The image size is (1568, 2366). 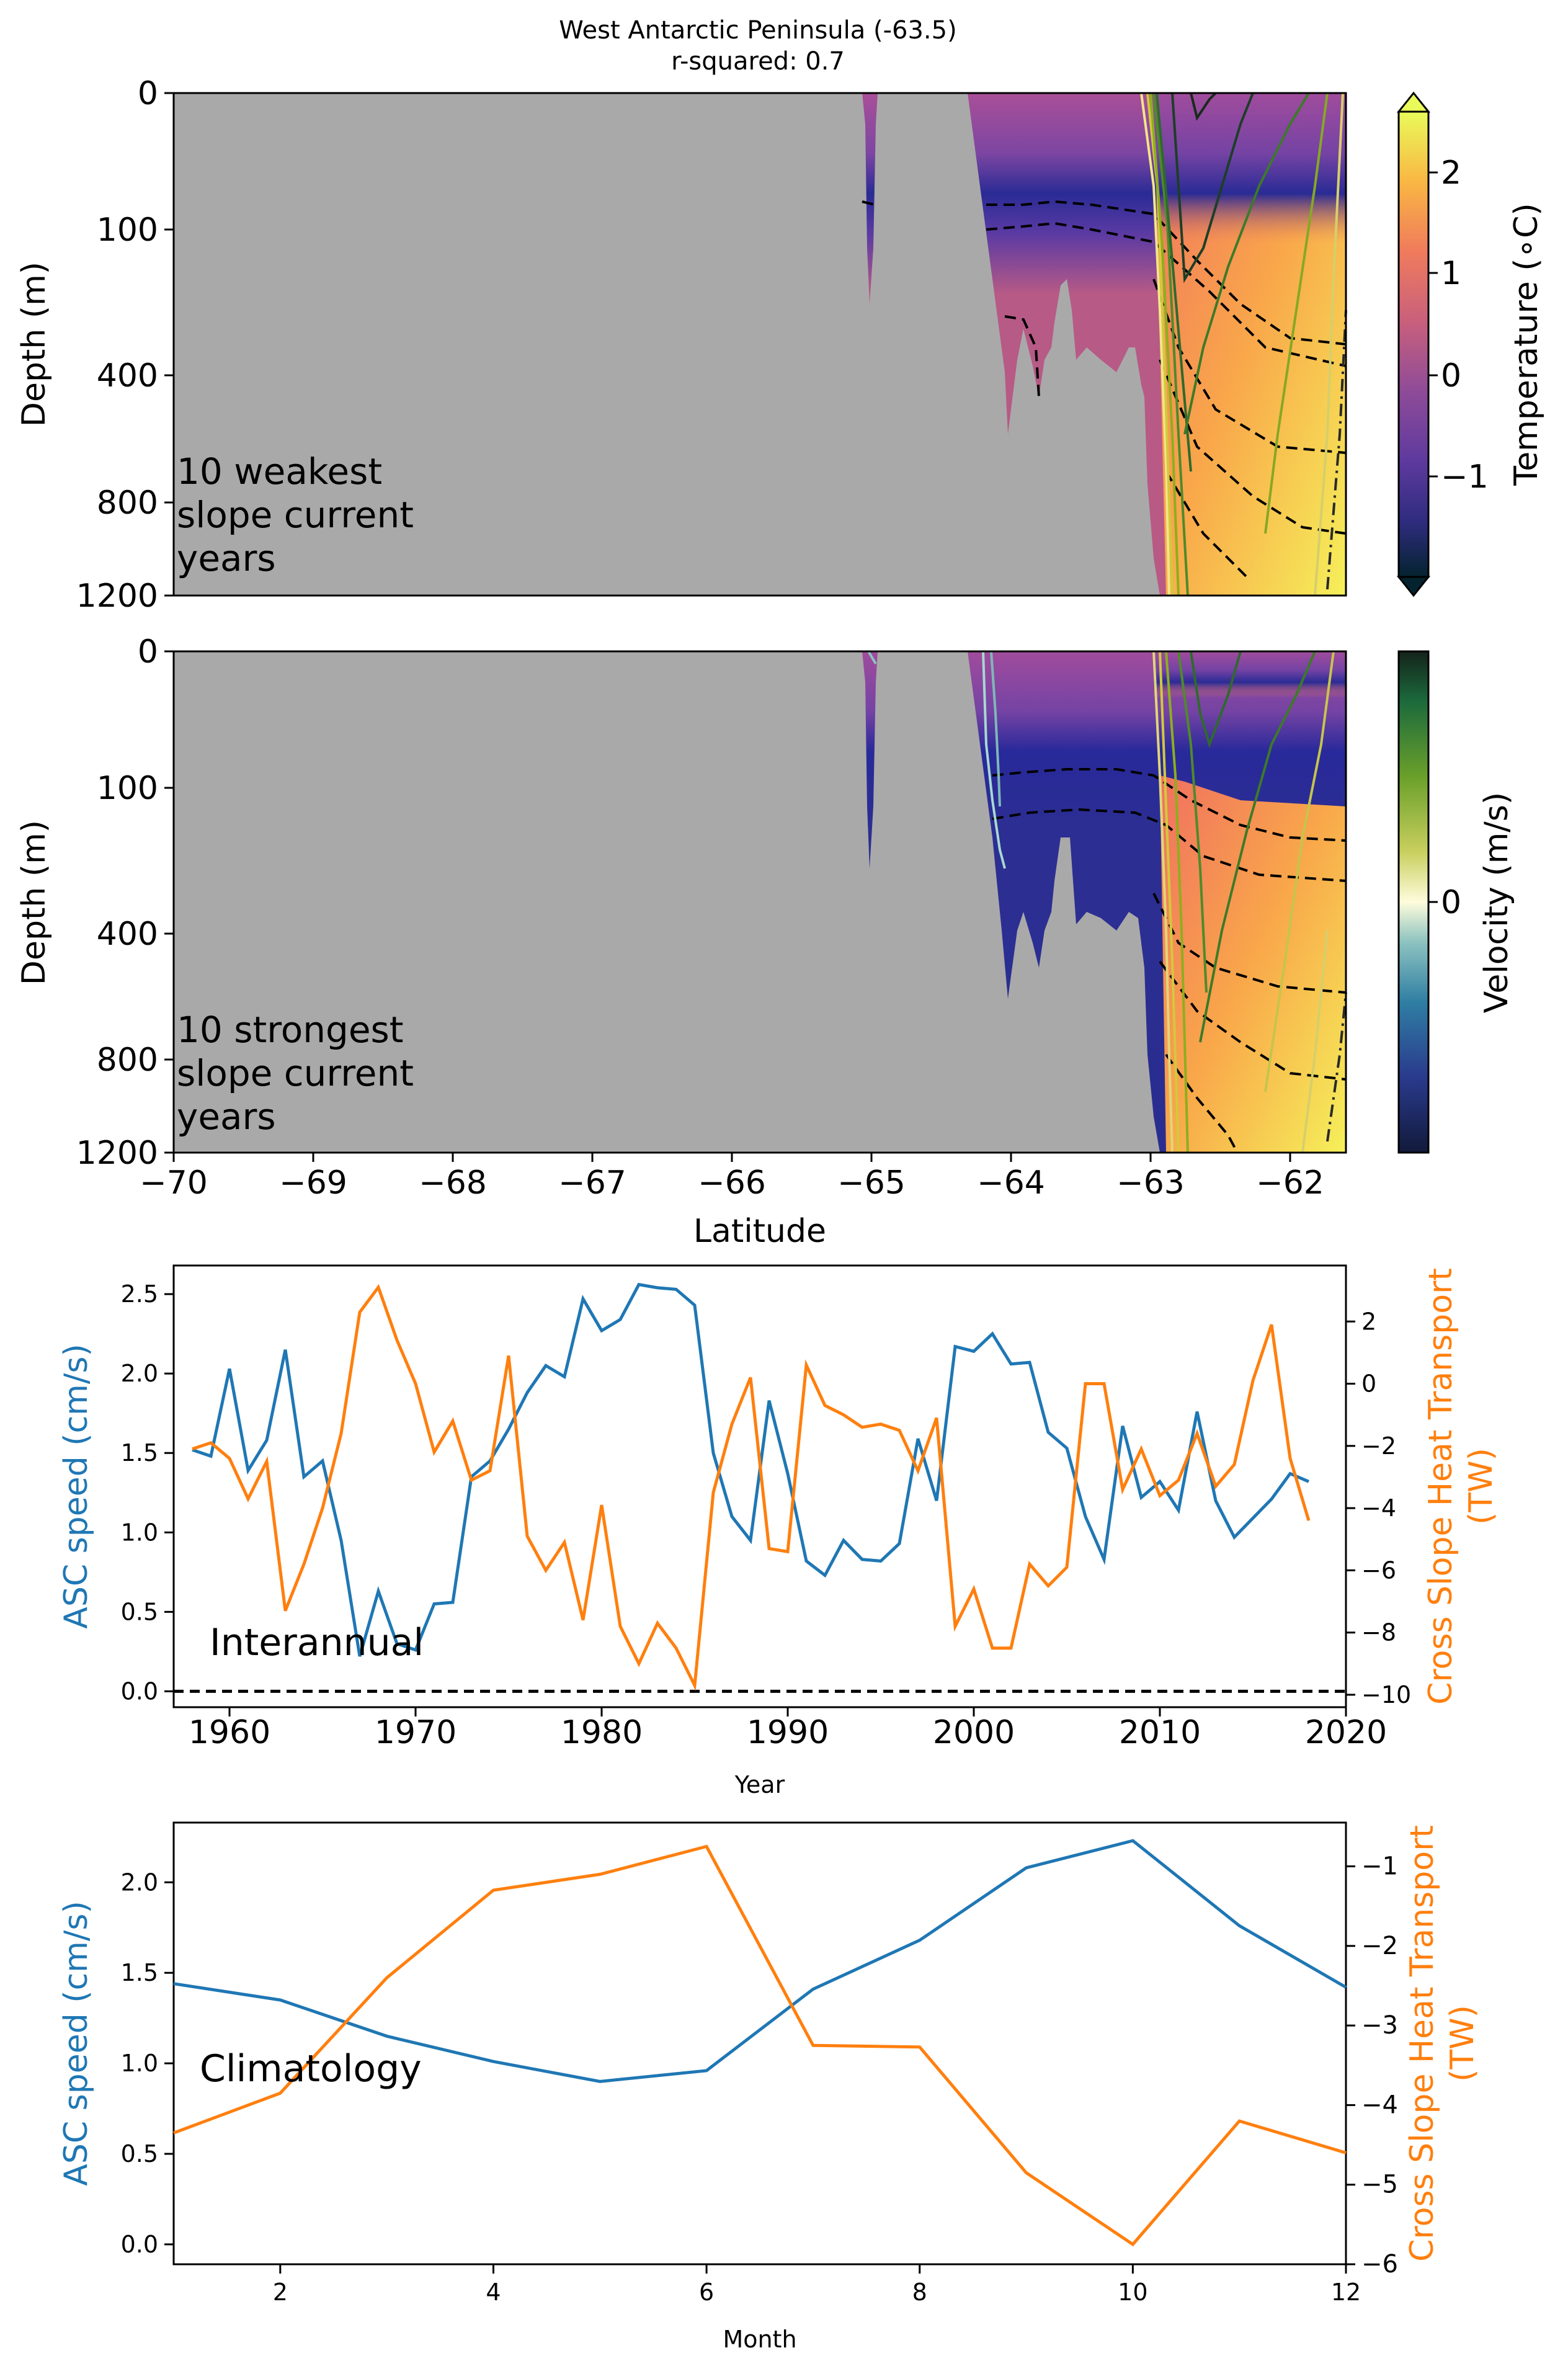 I want to click on xtick-label: 1960, so click(x=229, y=1732).